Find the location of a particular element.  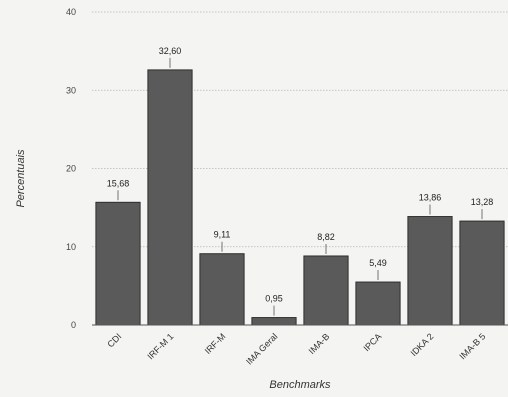

value-label: 5,49 is located at coordinates (378, 263).